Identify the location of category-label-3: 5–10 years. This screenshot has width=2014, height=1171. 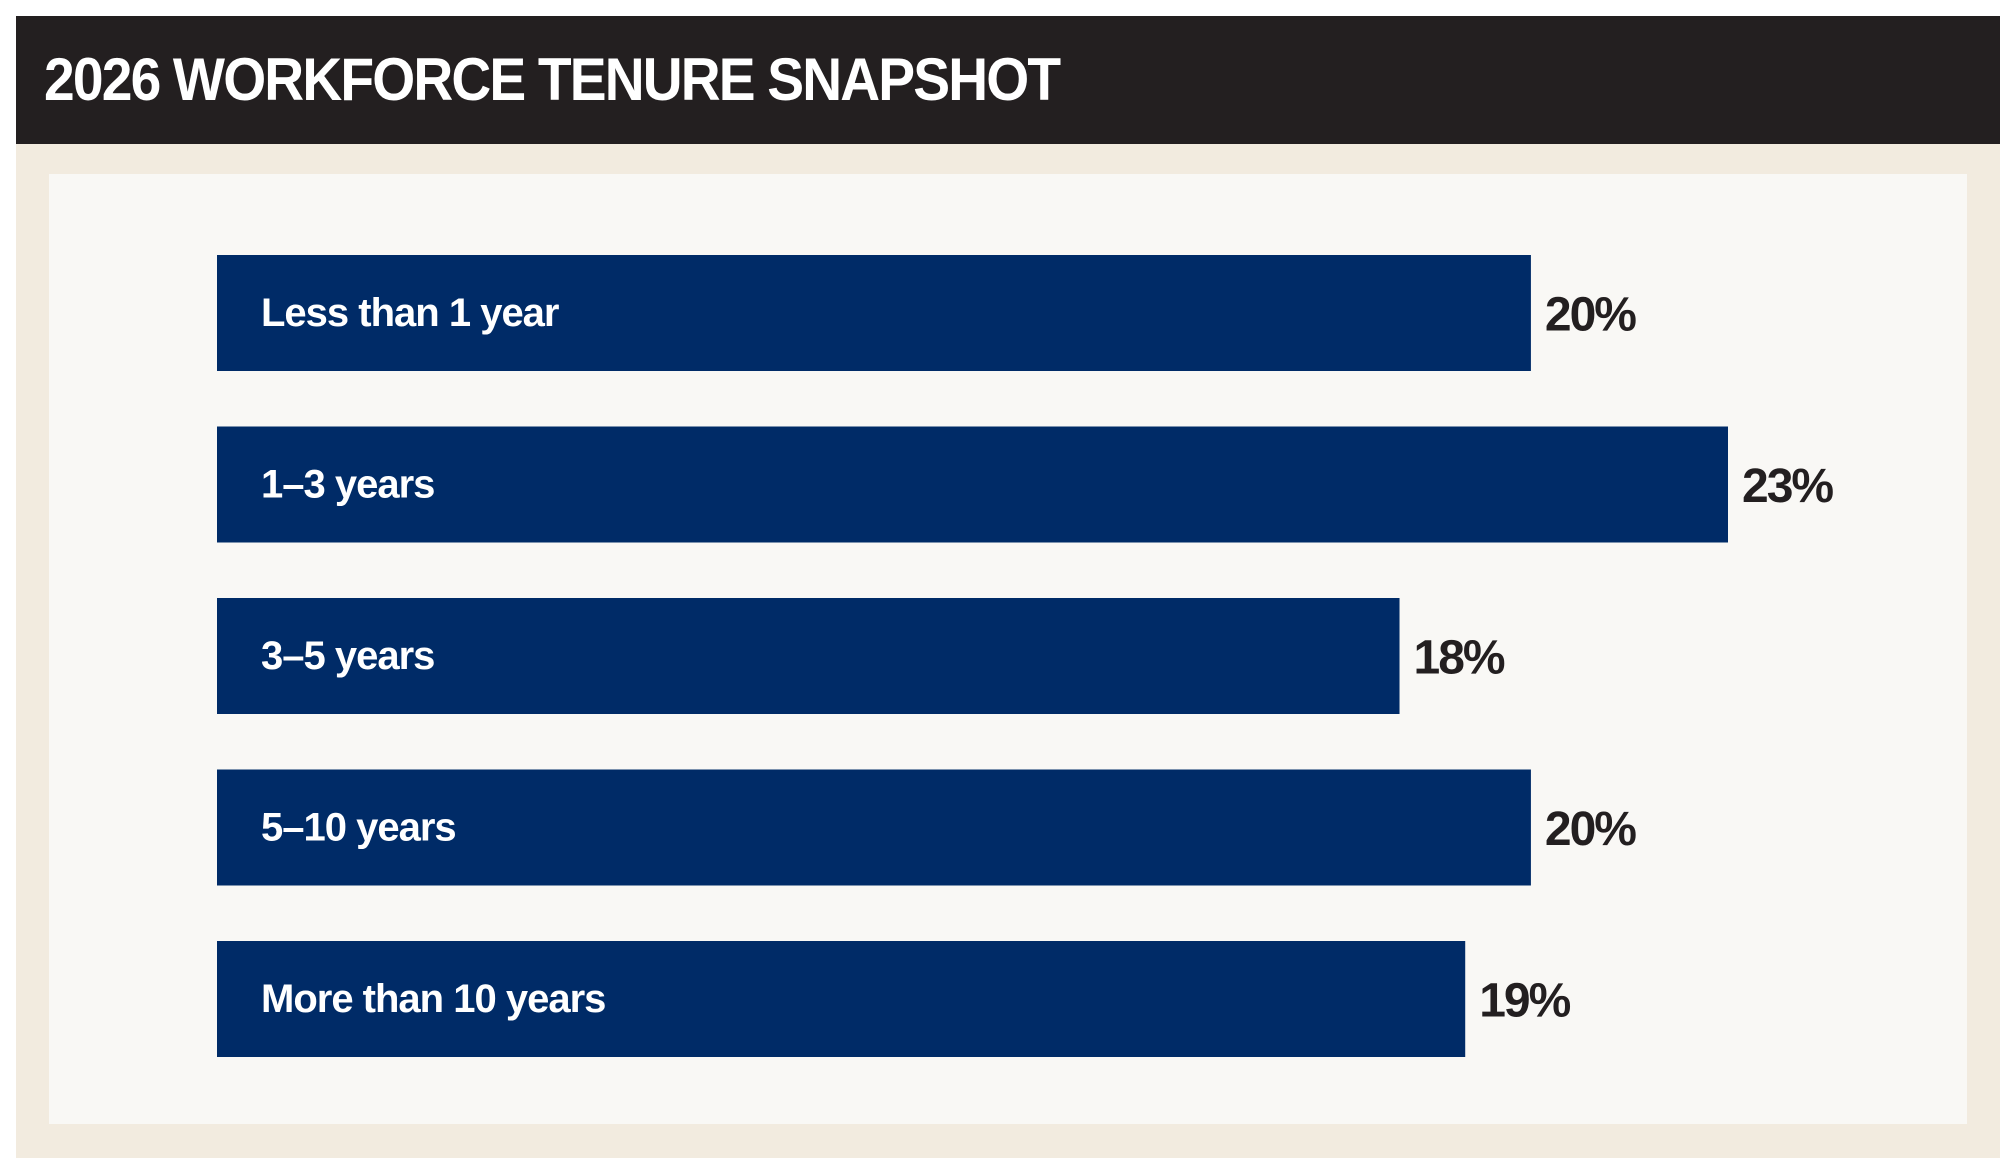
(358, 828).